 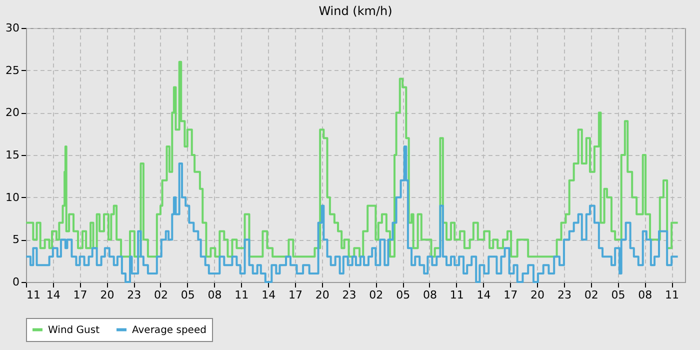 I want to click on legend-label: Wind Gust, so click(x=74, y=330).